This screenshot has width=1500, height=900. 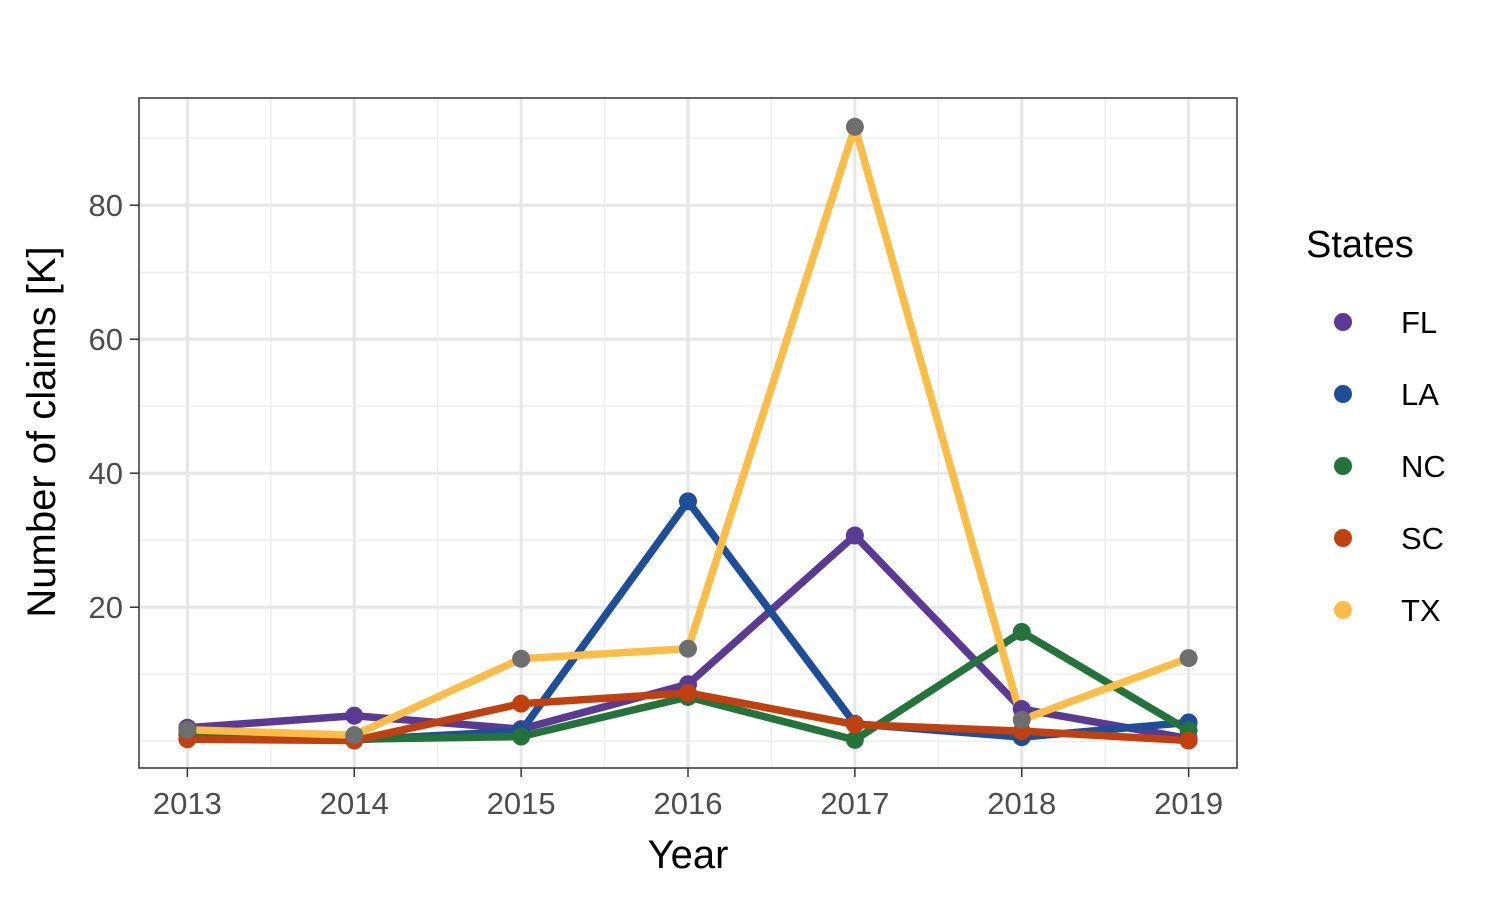 What do you see at coordinates (1421, 610) in the screenshot?
I see `legend-label-tx: TX` at bounding box center [1421, 610].